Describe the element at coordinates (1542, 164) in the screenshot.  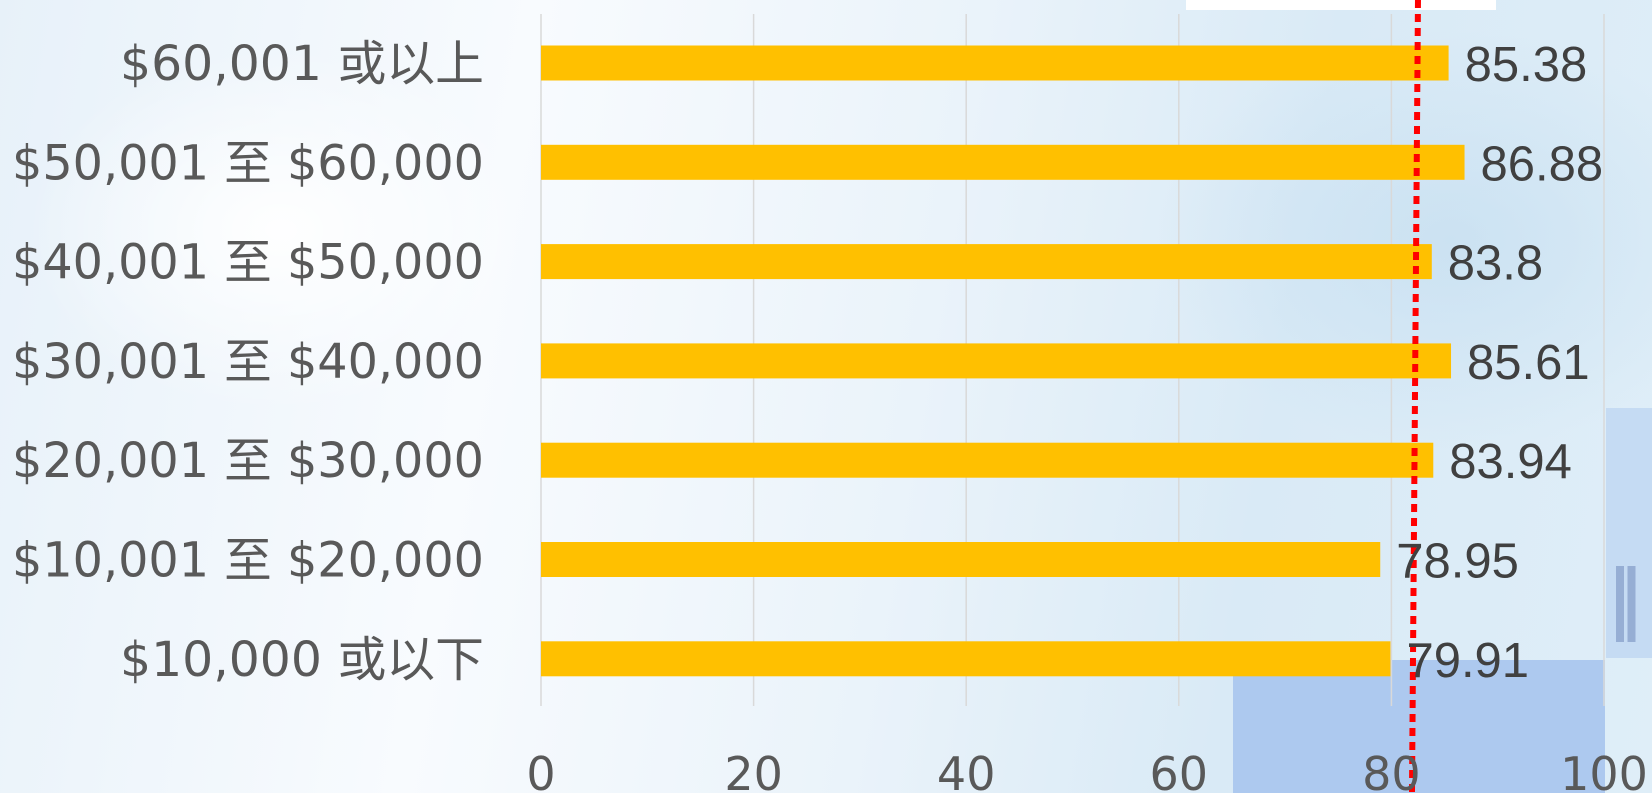
I see `value-label: 86.88` at that location.